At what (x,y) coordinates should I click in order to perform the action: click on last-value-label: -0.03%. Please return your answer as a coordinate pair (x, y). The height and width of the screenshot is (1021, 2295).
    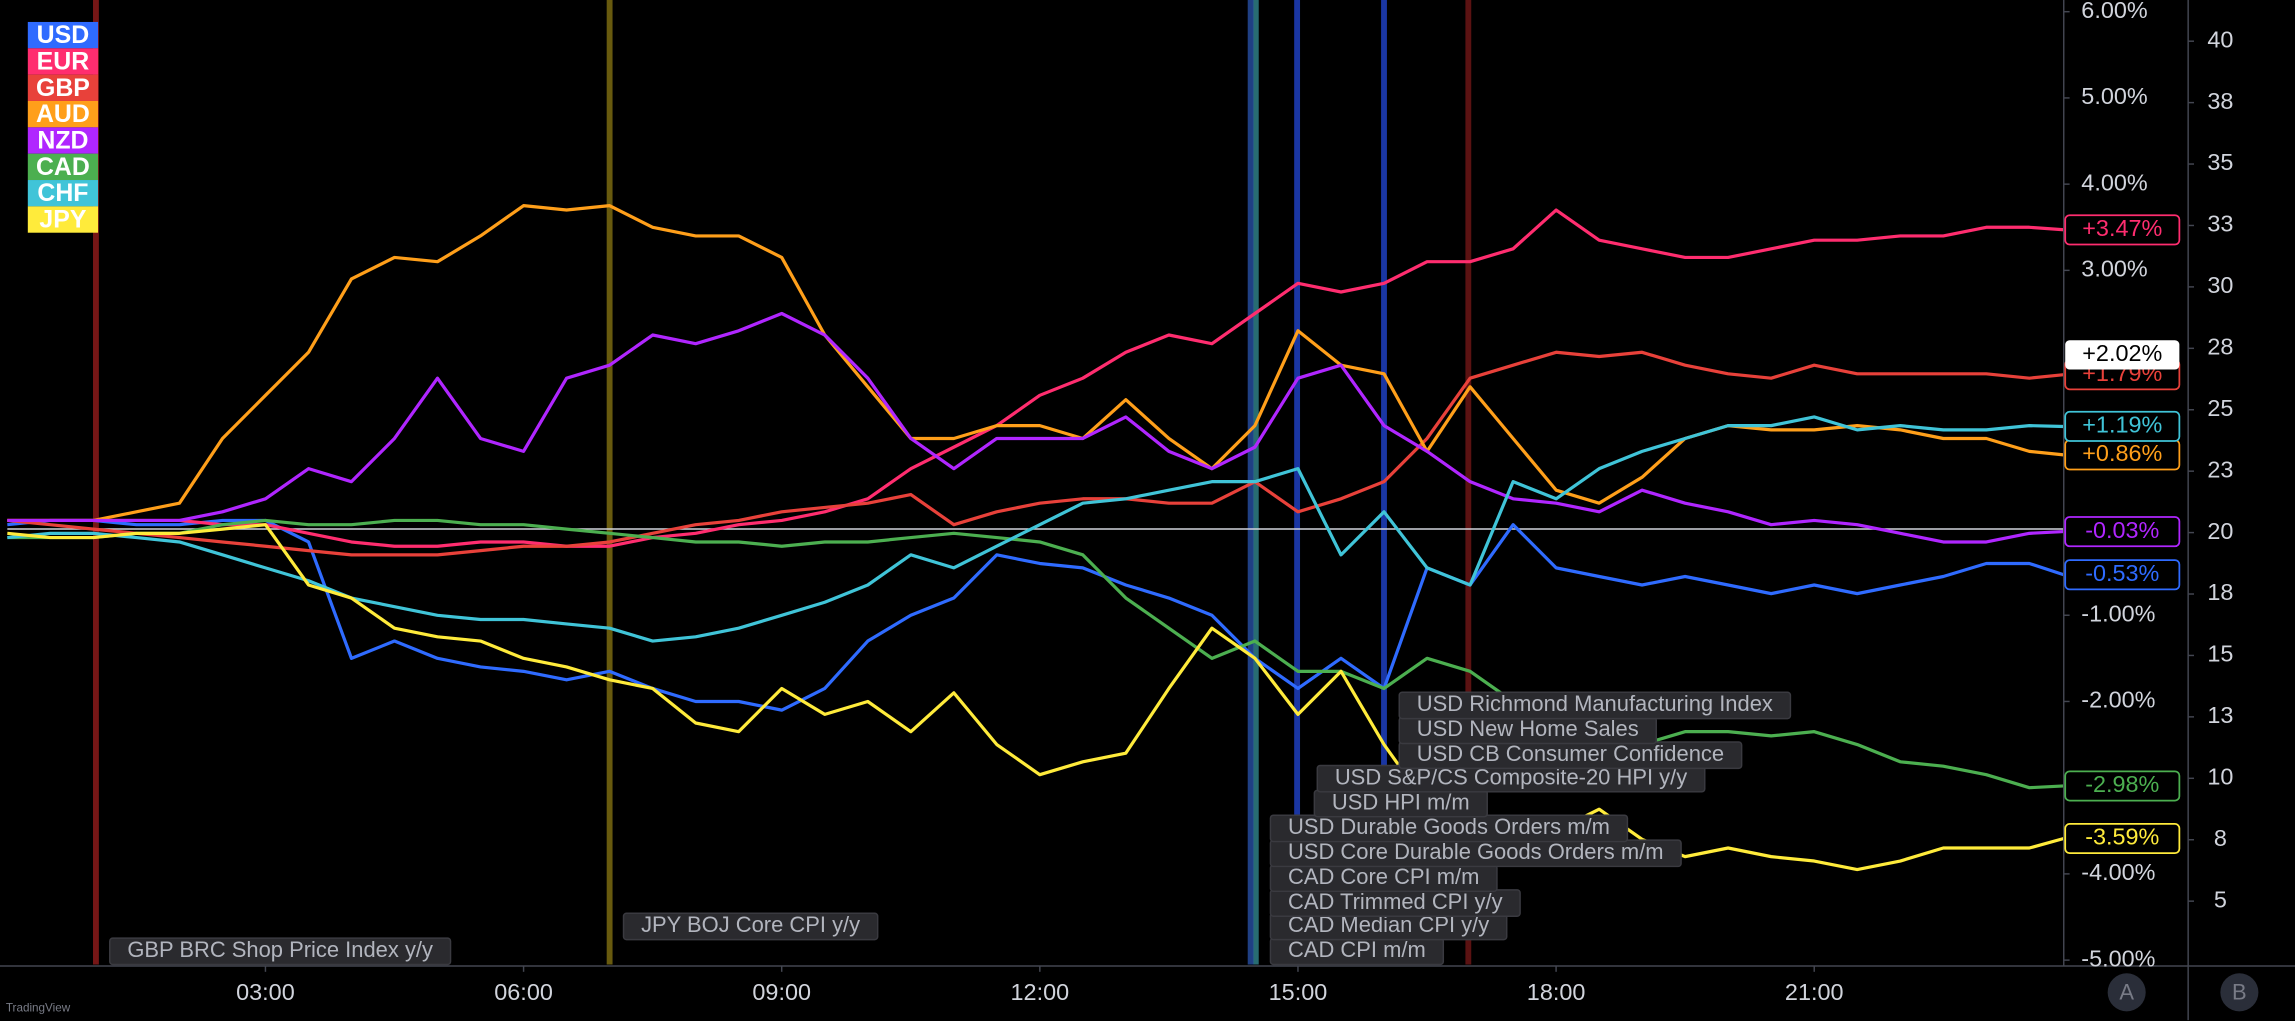
    Looking at the image, I should click on (2122, 530).